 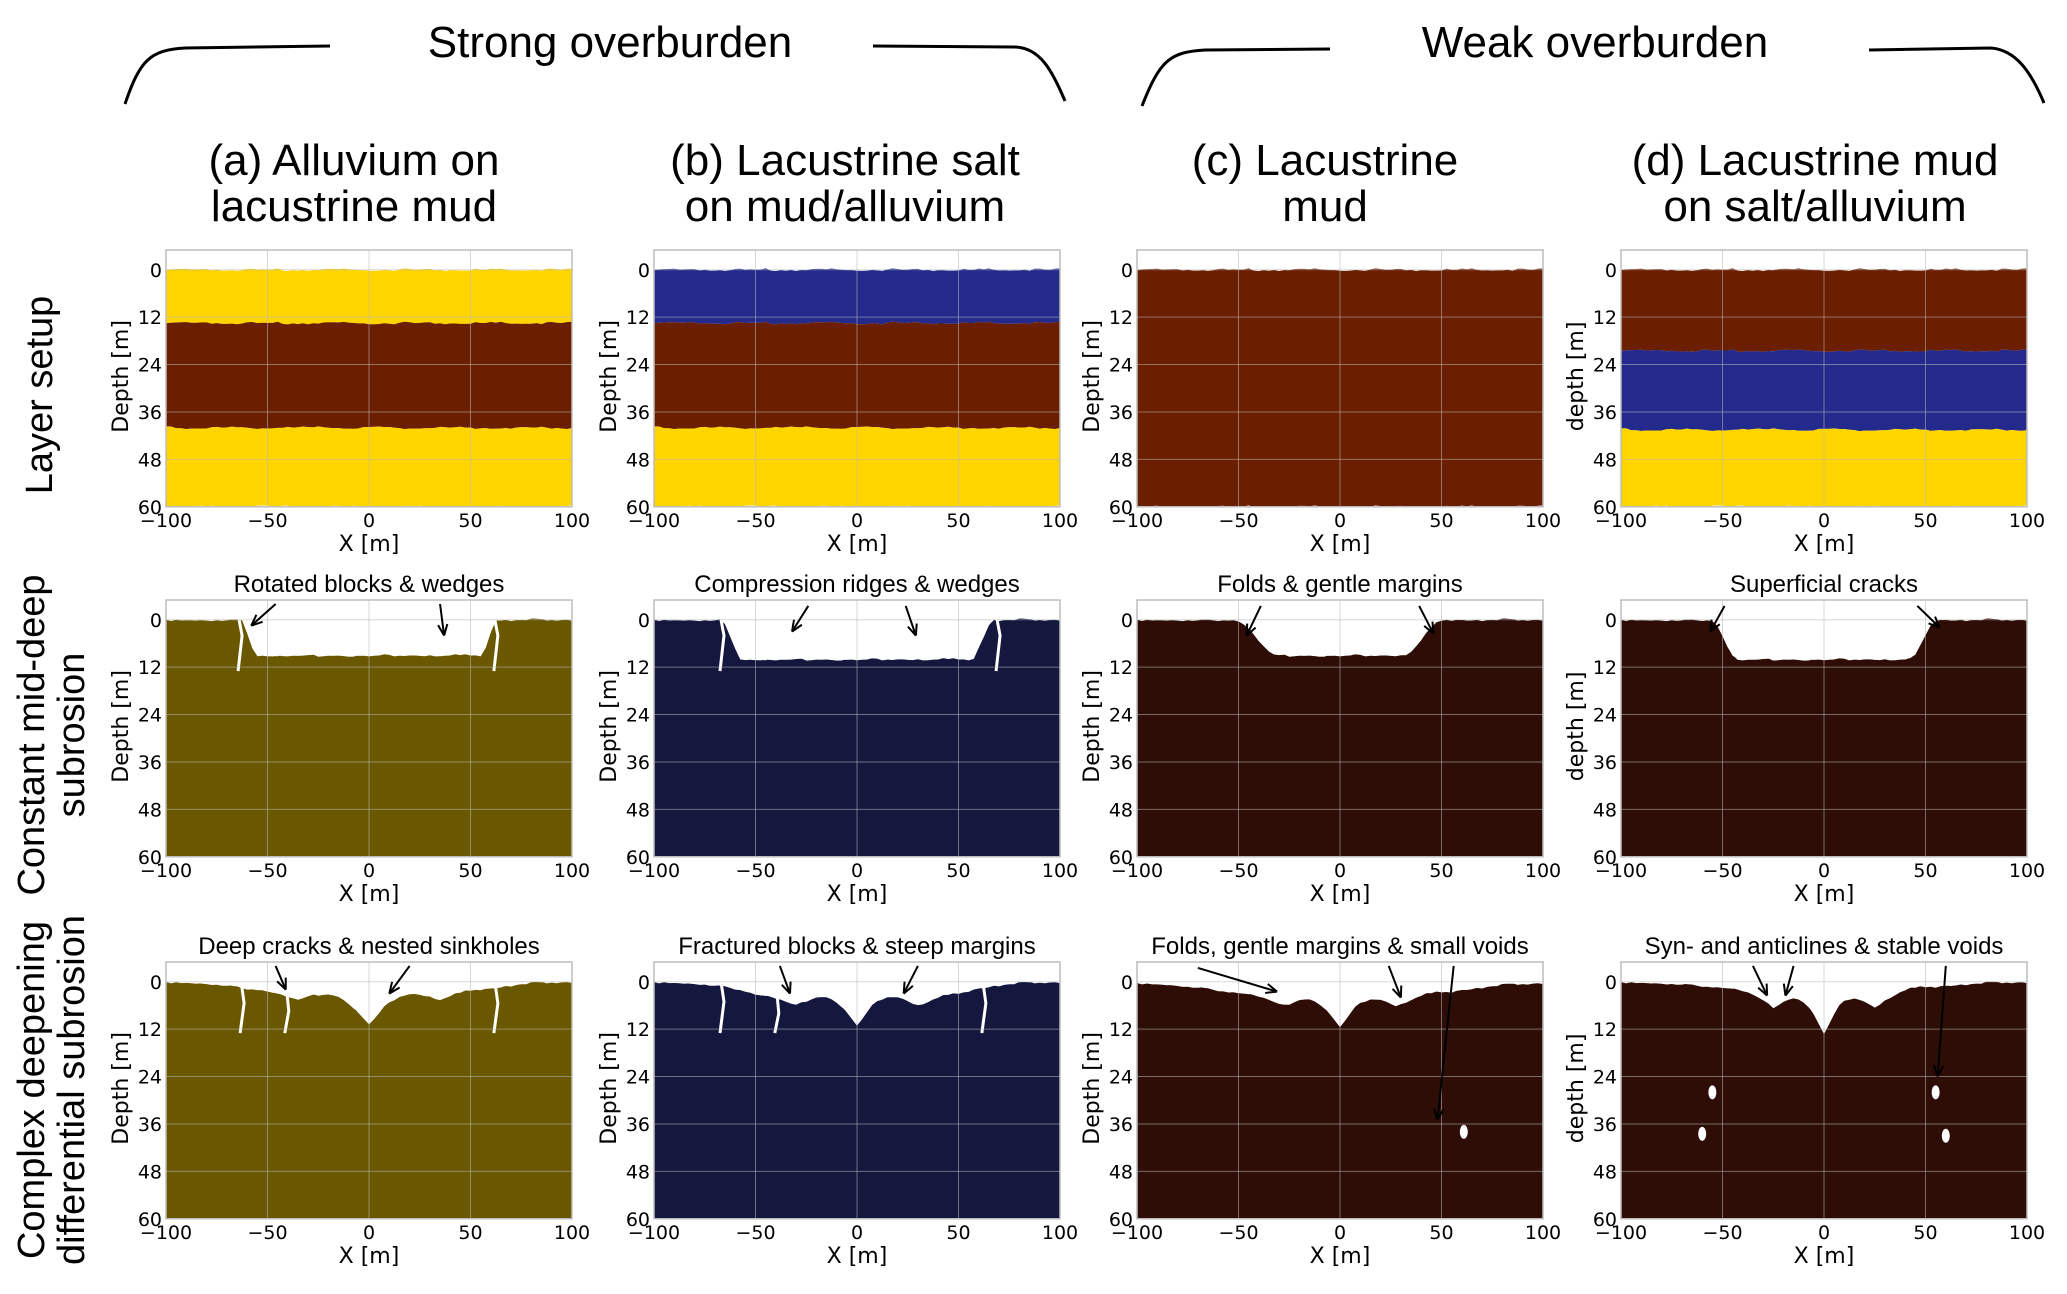 What do you see at coordinates (1339, 584) in the screenshot?
I see `annotation-label: Folds & gentle margins` at bounding box center [1339, 584].